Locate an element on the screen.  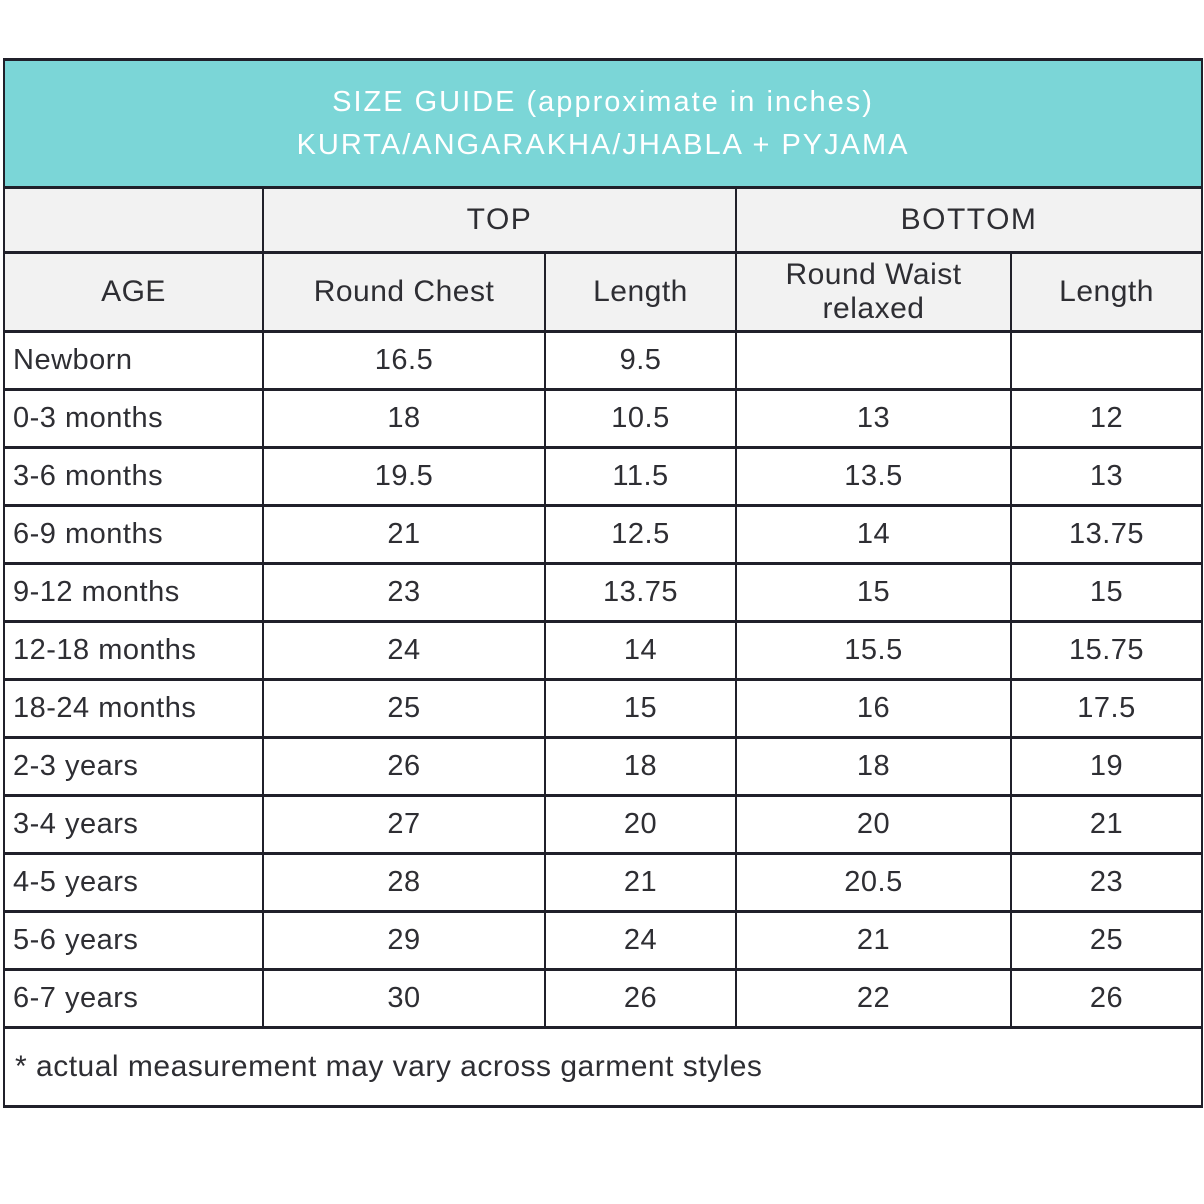
age-cell: 3-4 years is located at coordinates (133, 824).